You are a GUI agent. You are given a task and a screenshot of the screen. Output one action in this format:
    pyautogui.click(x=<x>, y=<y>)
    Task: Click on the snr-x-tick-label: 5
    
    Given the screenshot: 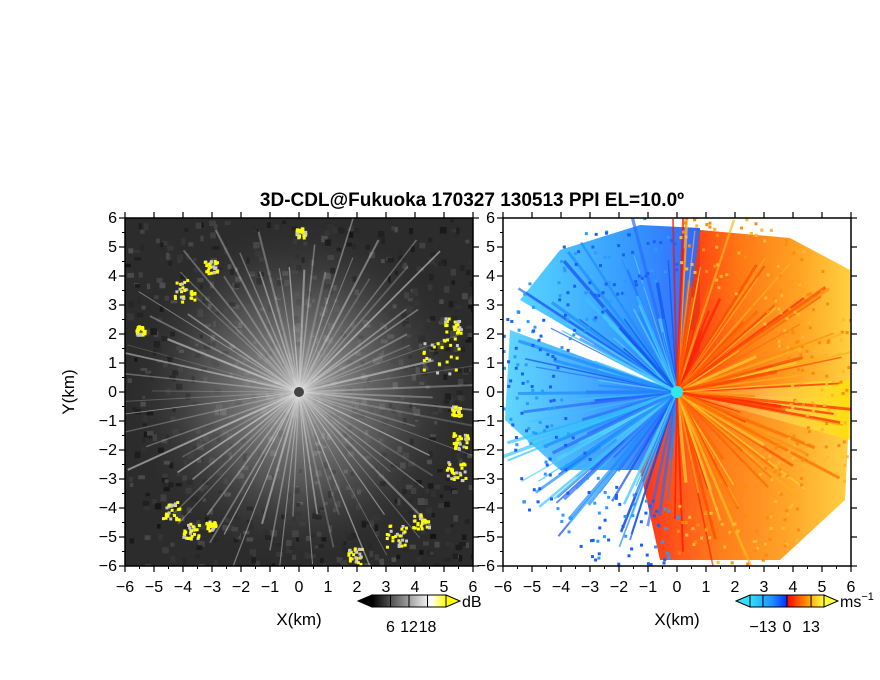 What is the action you would take?
    pyautogui.click(x=444, y=587)
    